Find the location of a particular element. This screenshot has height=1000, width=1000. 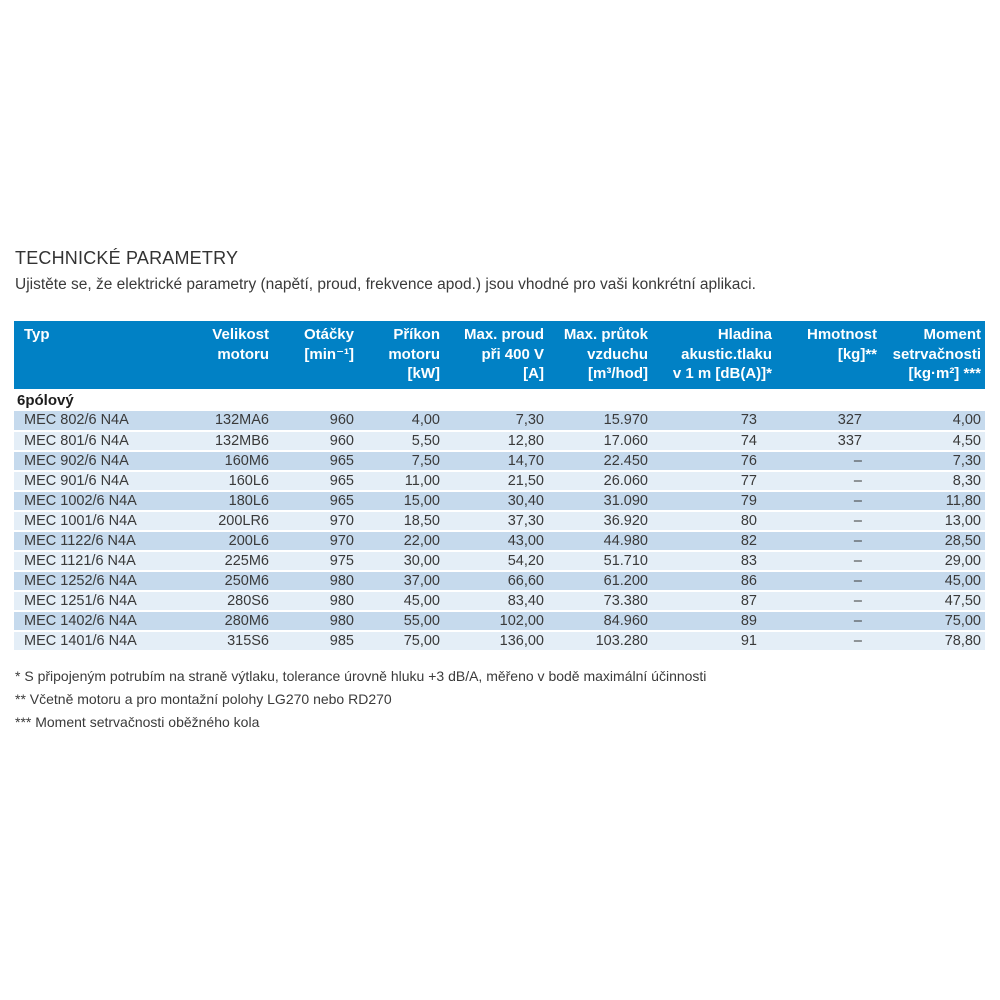

table-cell-velikost-motoru: 180L6 is located at coordinates (226, 501).